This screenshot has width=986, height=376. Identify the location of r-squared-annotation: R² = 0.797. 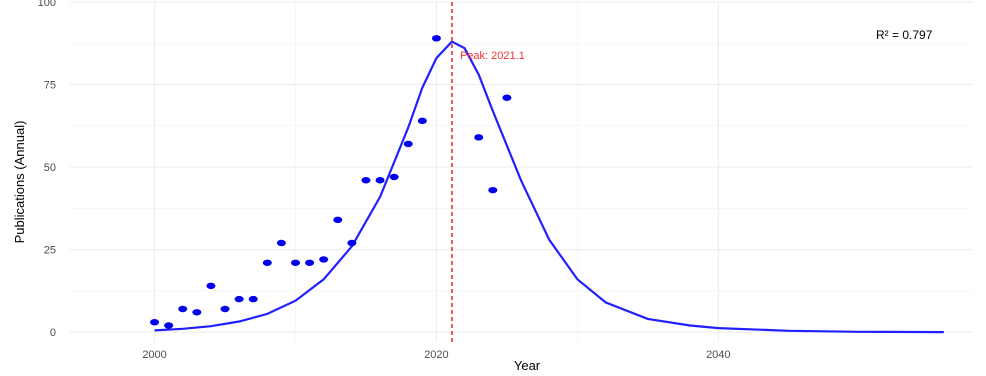
(904, 35).